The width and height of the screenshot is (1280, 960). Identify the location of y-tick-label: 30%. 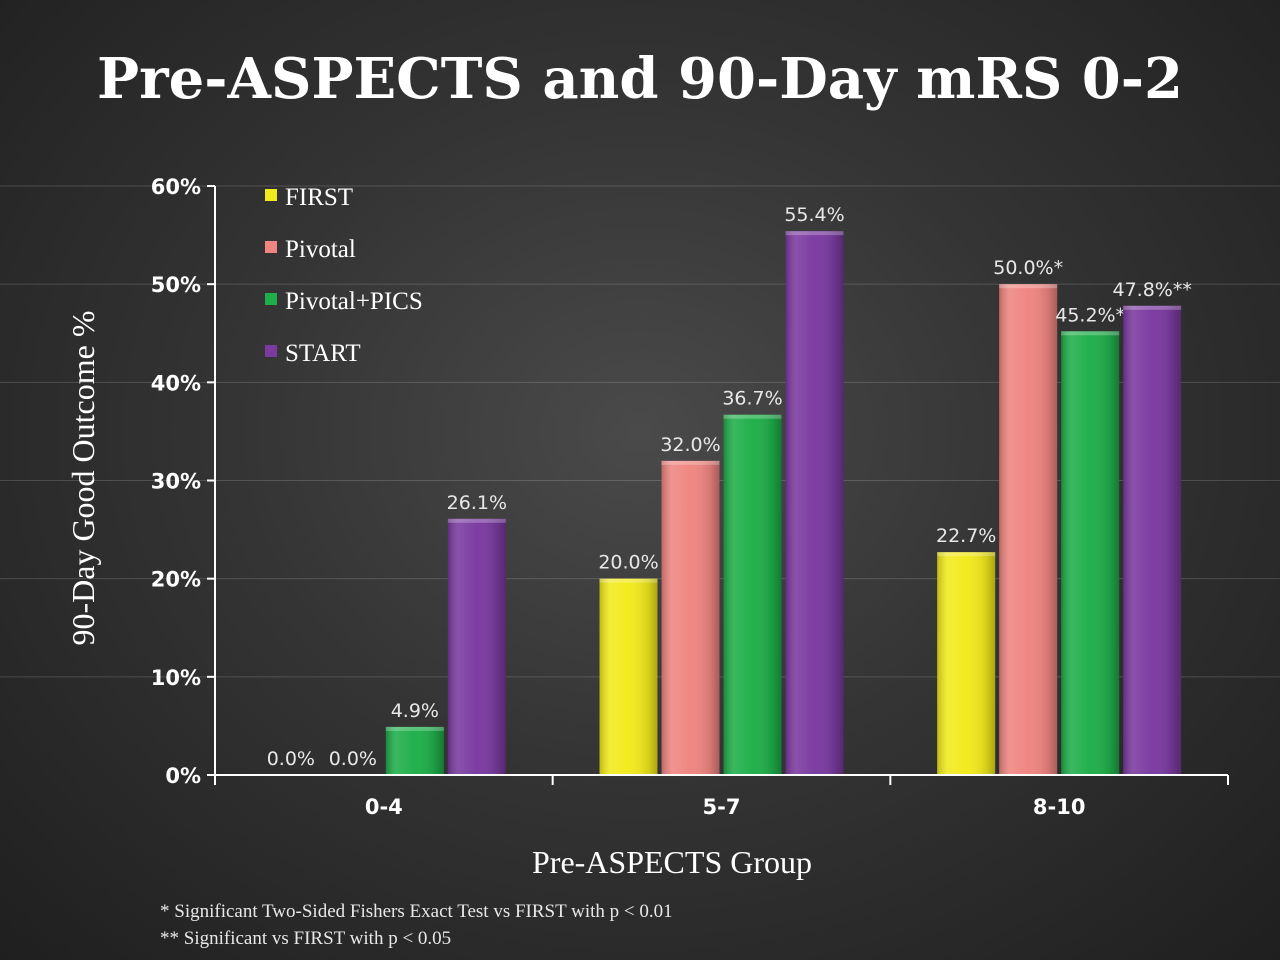
(176, 482).